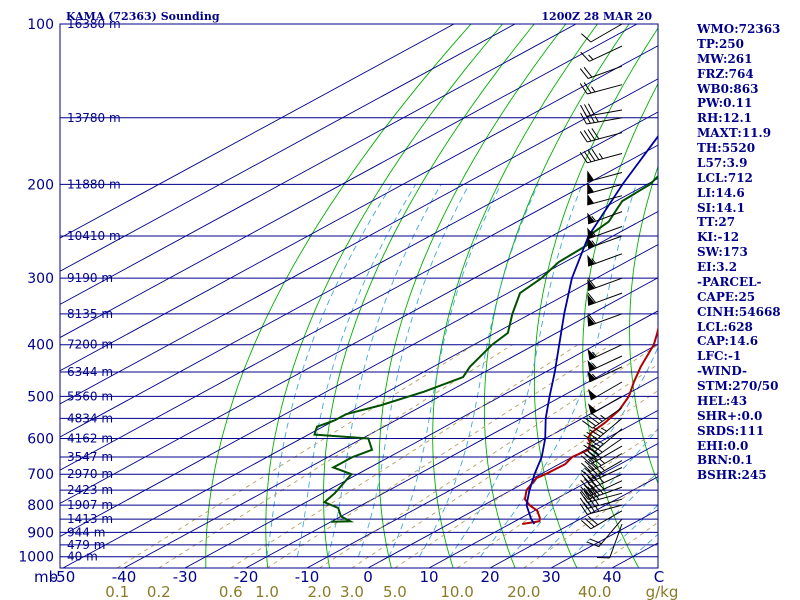 Image resolution: width=800 pixels, height=600 pixels. I want to click on dry-adiabat-line, so click(620, 325).